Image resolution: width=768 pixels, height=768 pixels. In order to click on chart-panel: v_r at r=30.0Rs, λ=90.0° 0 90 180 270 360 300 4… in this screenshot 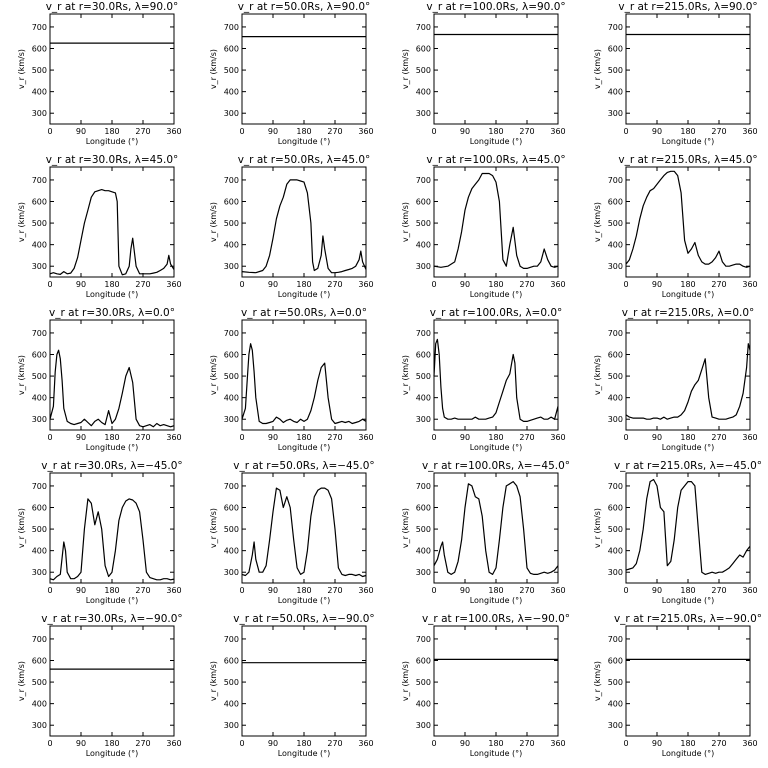, I will do `click(99, 73)`.